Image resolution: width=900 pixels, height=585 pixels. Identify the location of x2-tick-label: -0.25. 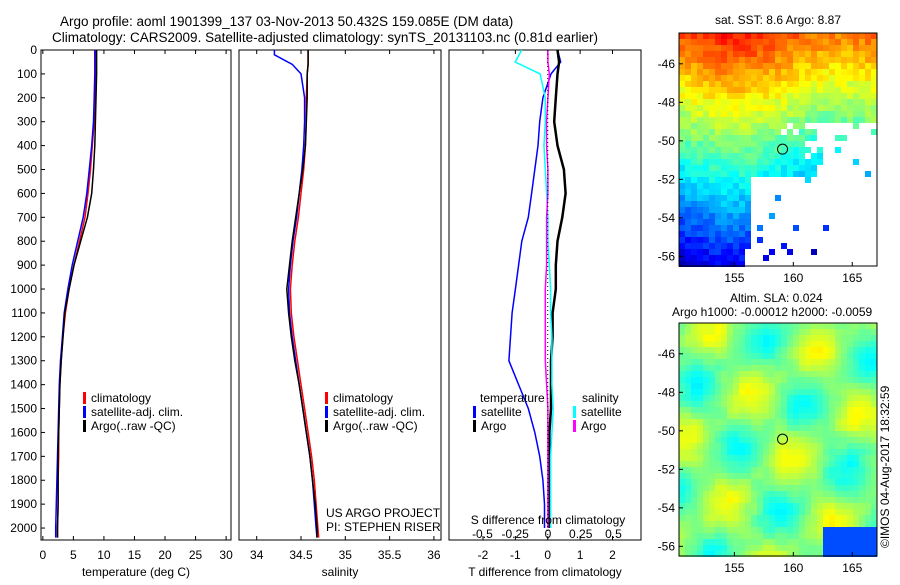
(516, 534).